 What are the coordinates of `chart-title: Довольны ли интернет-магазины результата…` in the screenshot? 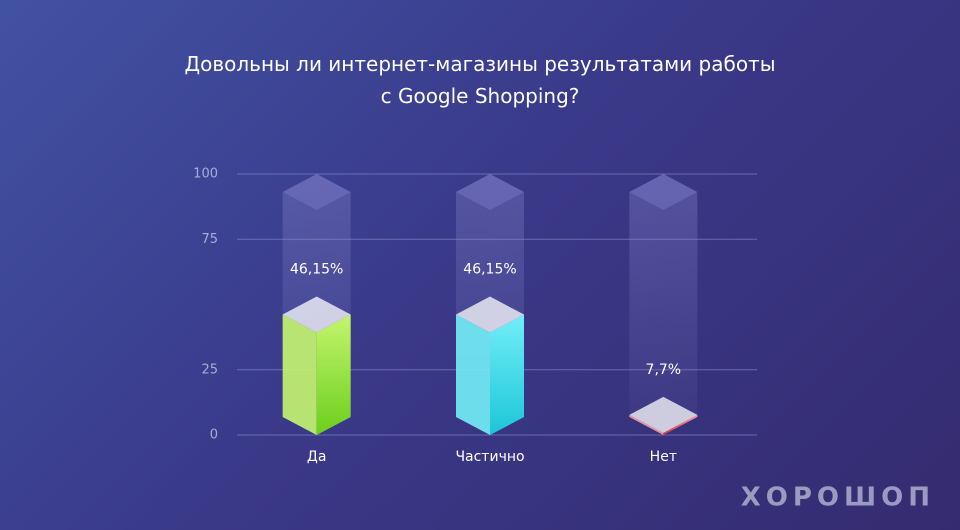 It's located at (480, 80).